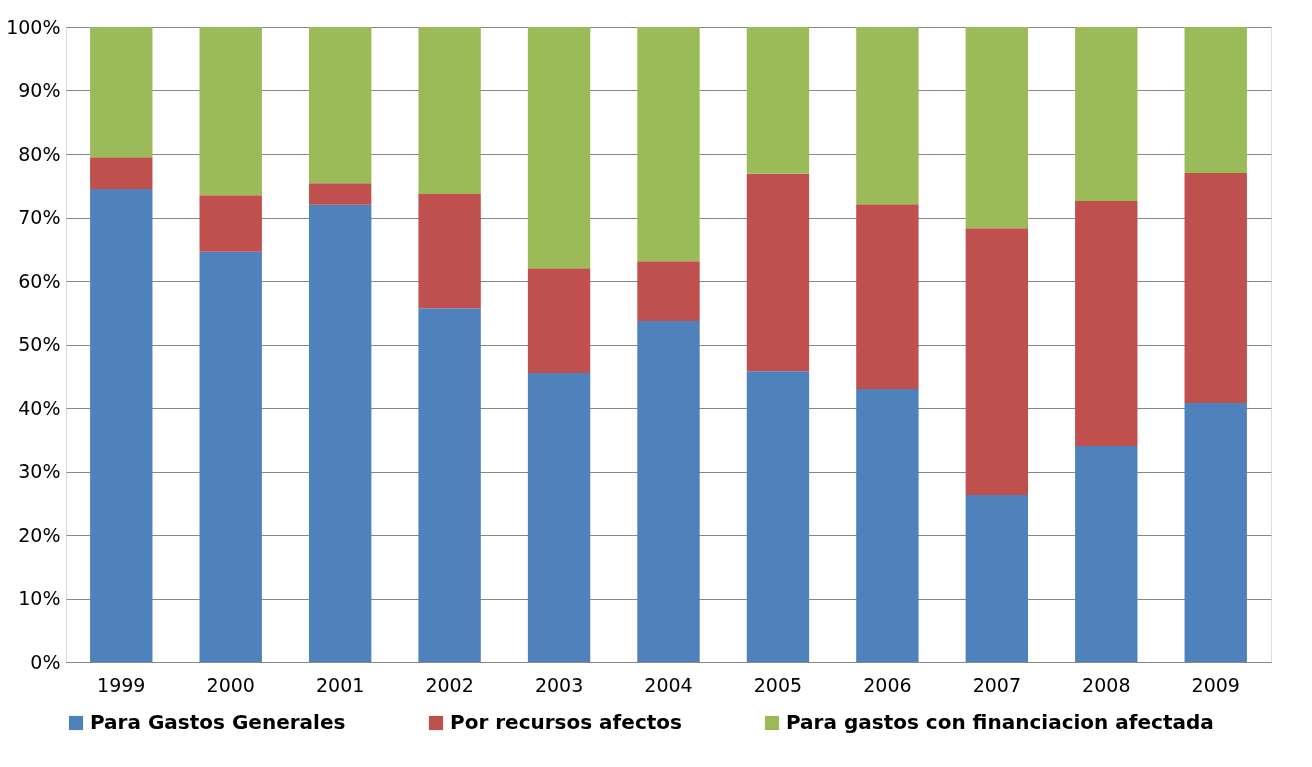 This screenshot has height=767, width=1312. What do you see at coordinates (39, 471) in the screenshot?
I see `y-tick-label: 30%` at bounding box center [39, 471].